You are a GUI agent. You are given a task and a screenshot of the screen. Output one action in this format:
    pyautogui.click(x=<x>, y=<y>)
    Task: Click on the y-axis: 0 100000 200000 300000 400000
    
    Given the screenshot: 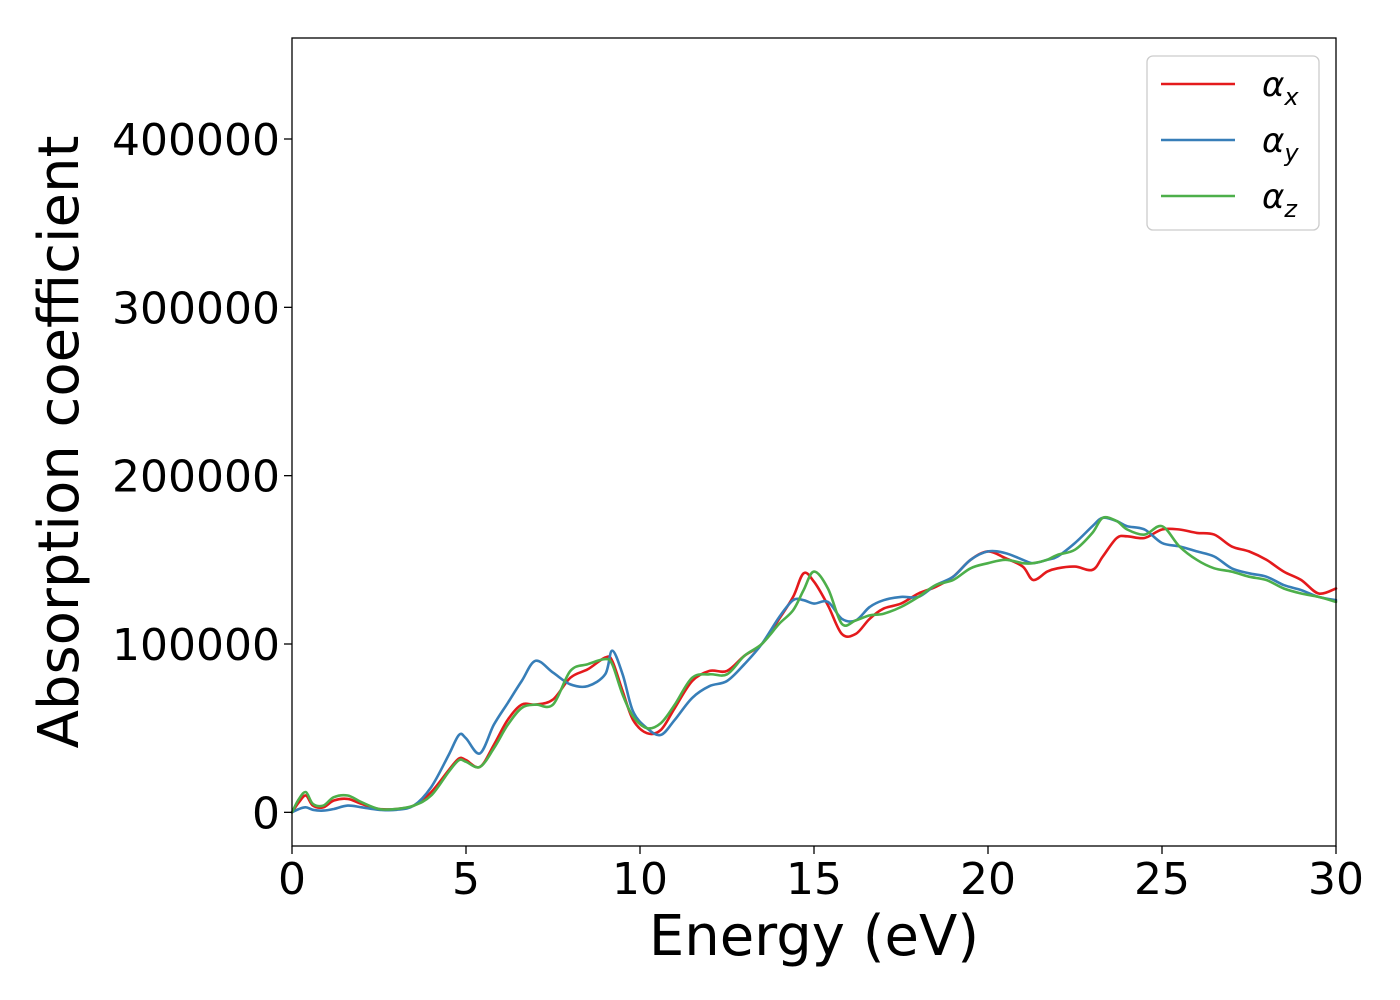 What is the action you would take?
    pyautogui.click(x=202, y=477)
    